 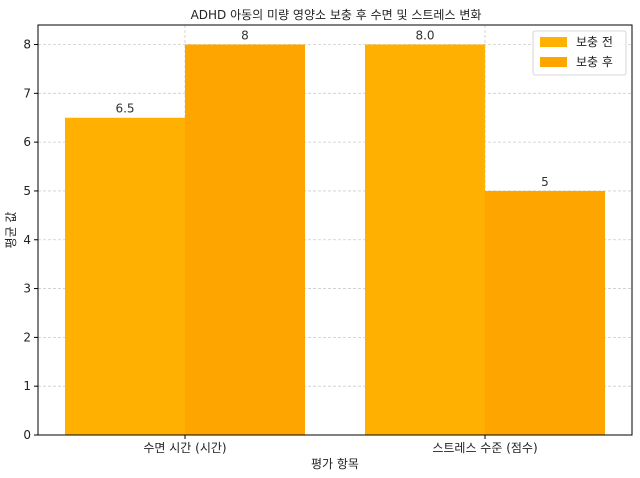 I want to click on x-axis-label: 평가 항목, so click(x=335, y=464).